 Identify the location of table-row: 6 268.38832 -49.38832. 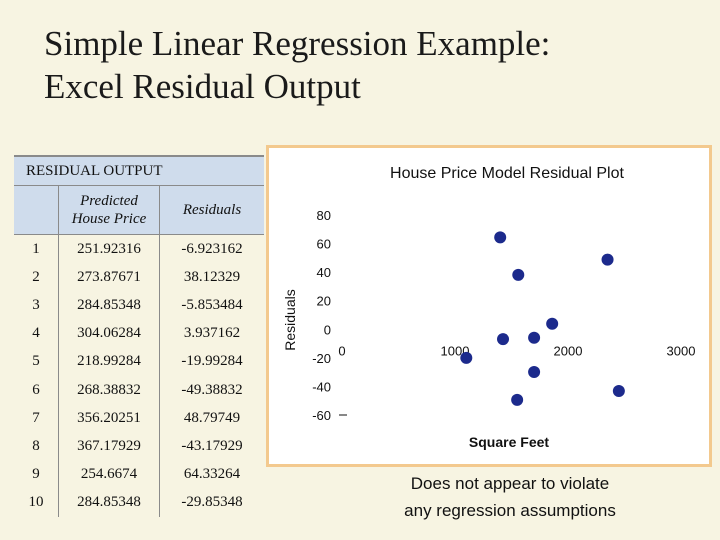
(139, 390).